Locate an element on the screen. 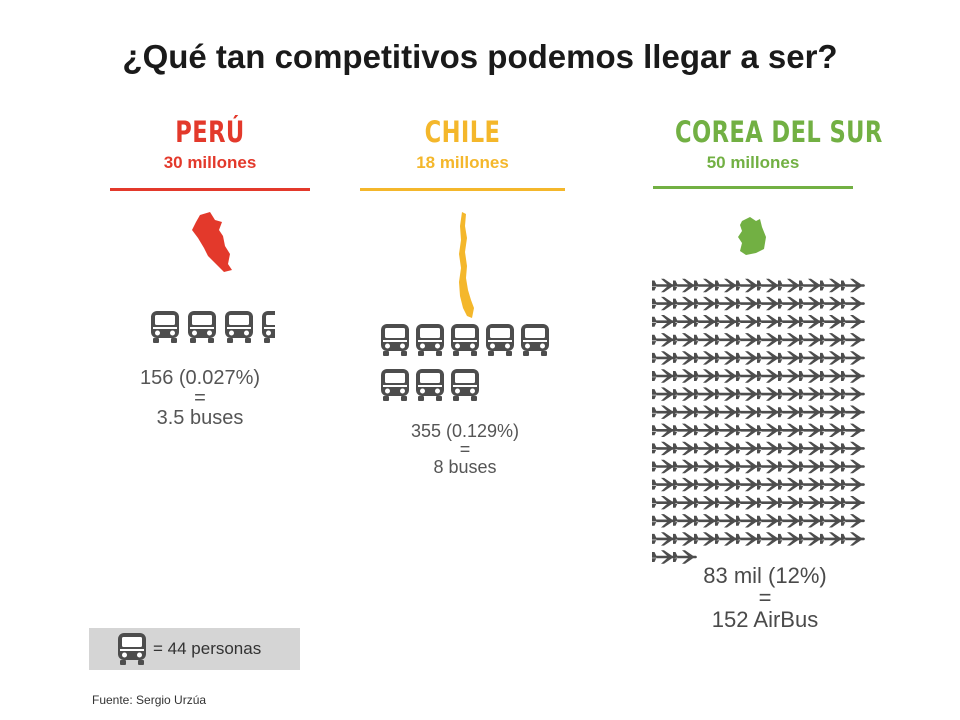 This screenshot has height=720, width=960. country-name: COREA DEL SUR is located at coordinates (779, 132).